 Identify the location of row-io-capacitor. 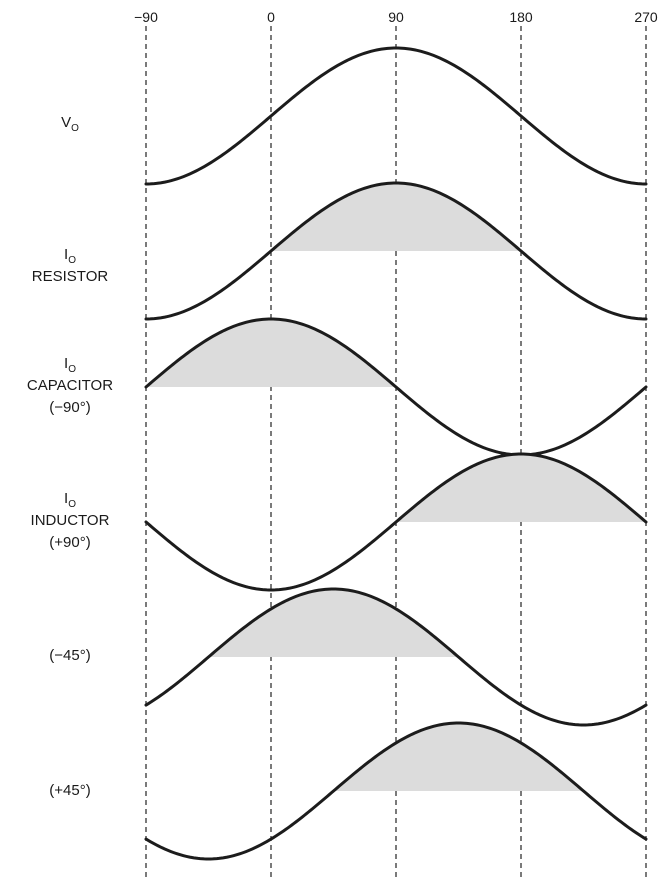
(396, 387).